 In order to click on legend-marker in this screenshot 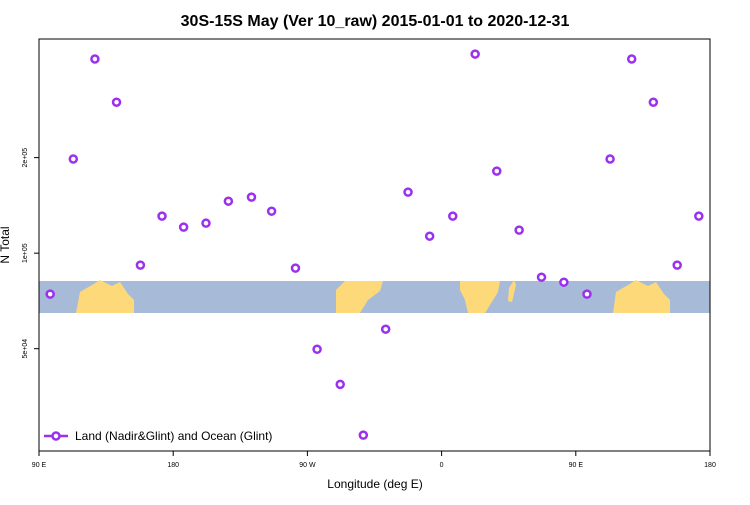, I will do `click(56, 436)`.